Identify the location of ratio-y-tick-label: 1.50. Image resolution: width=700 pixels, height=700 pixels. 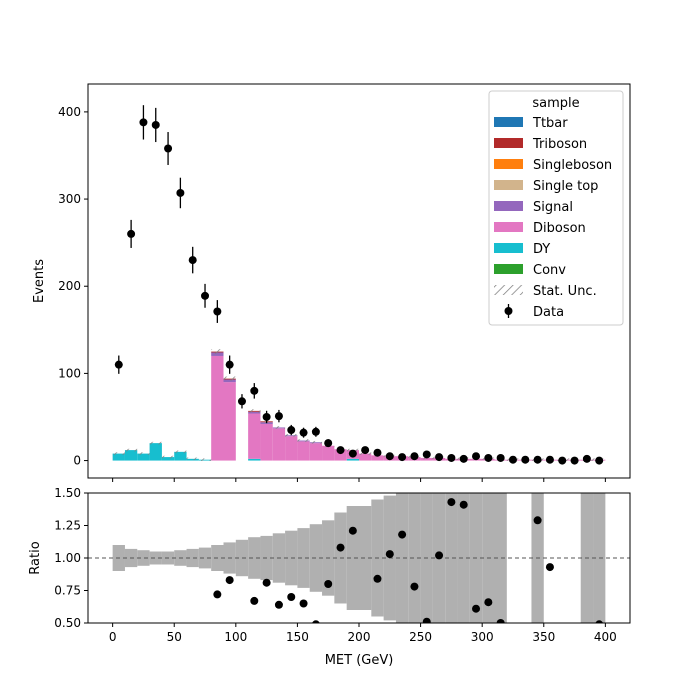
(67, 493).